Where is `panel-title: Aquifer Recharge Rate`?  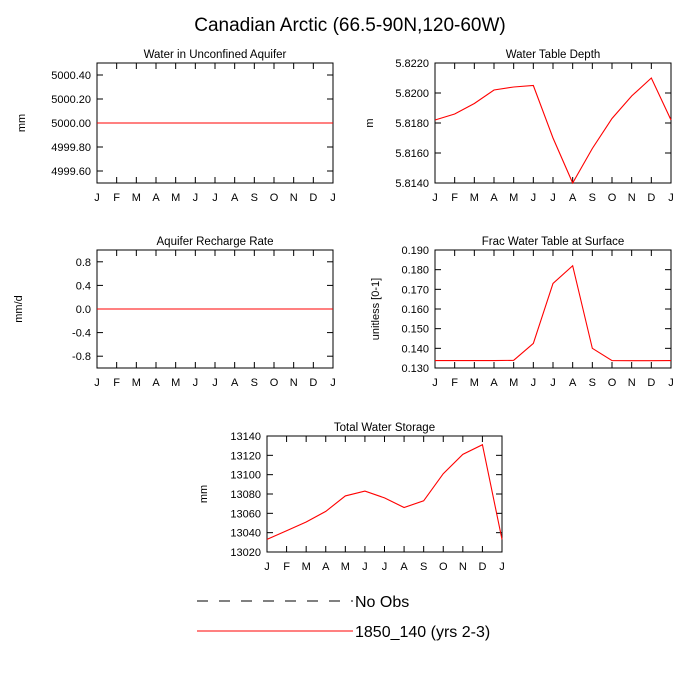 panel-title: Aquifer Recharge Rate is located at coordinates (215, 242).